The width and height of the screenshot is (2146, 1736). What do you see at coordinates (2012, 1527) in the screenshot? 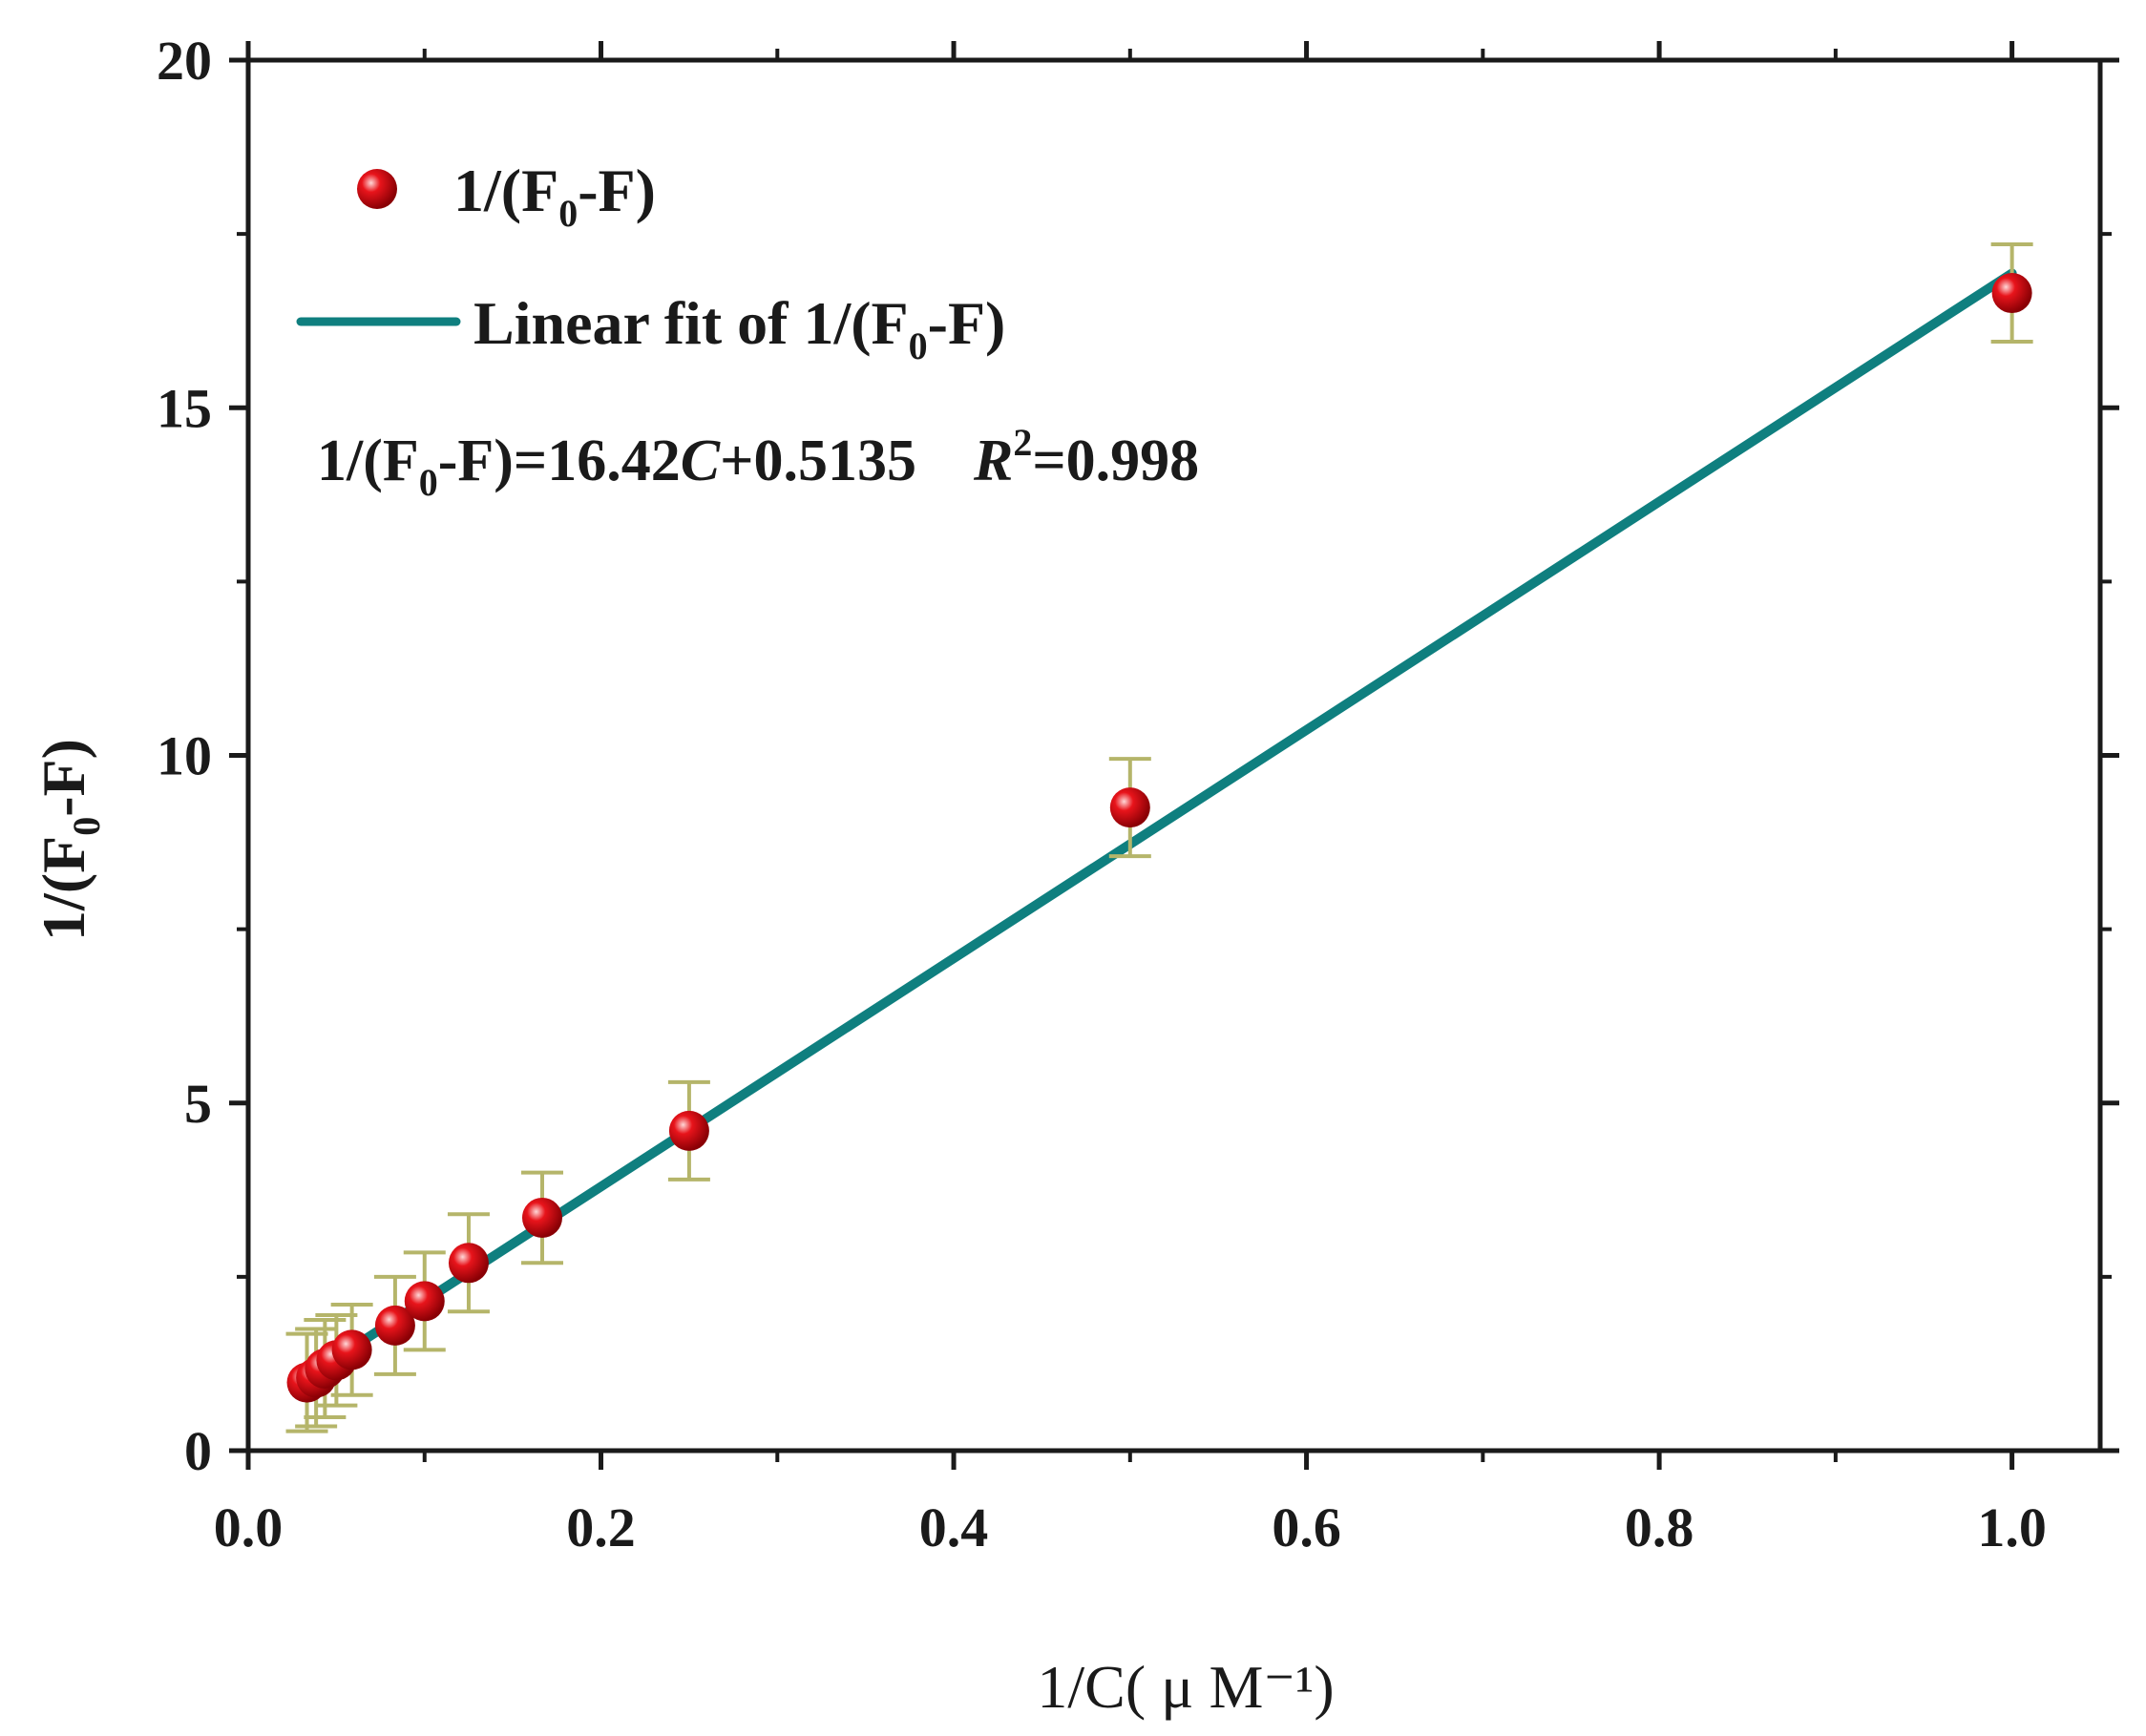
I see `x-tick-label: 1.0` at bounding box center [2012, 1527].